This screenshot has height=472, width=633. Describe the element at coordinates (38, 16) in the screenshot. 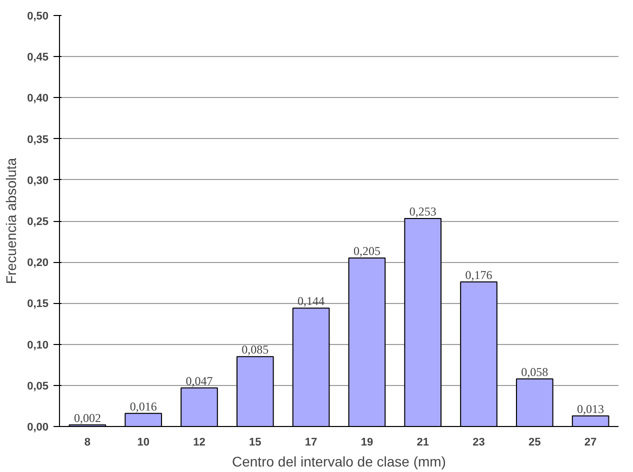

I see `y-tick-label: 0,50` at that location.